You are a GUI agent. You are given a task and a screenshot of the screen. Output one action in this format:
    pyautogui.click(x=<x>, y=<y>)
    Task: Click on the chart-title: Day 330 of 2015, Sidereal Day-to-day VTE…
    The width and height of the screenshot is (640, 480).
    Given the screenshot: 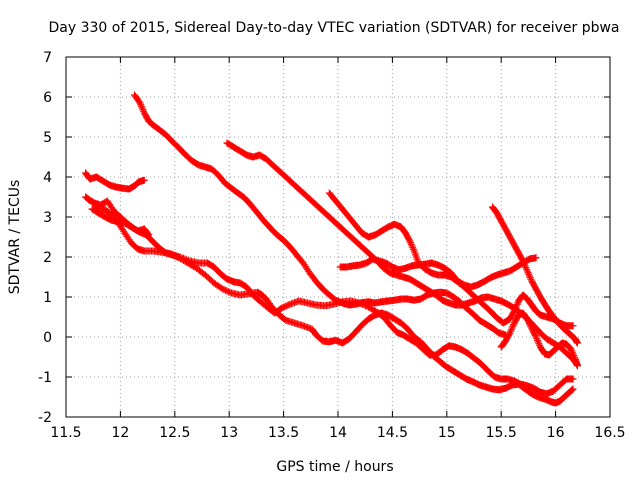 What is the action you would take?
    pyautogui.click(x=333, y=28)
    